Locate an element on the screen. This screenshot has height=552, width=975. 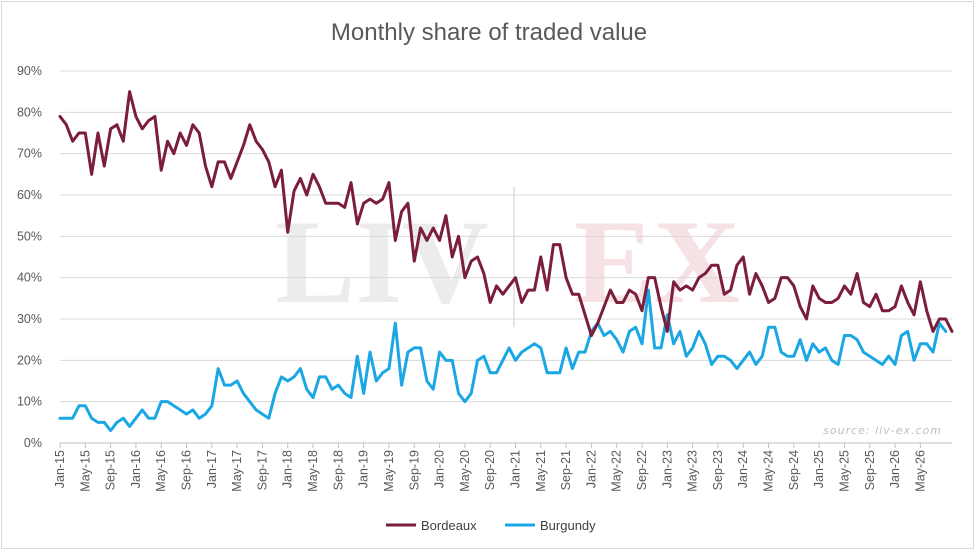
x-tick-label: Sep-21 is located at coordinates (566, 470).